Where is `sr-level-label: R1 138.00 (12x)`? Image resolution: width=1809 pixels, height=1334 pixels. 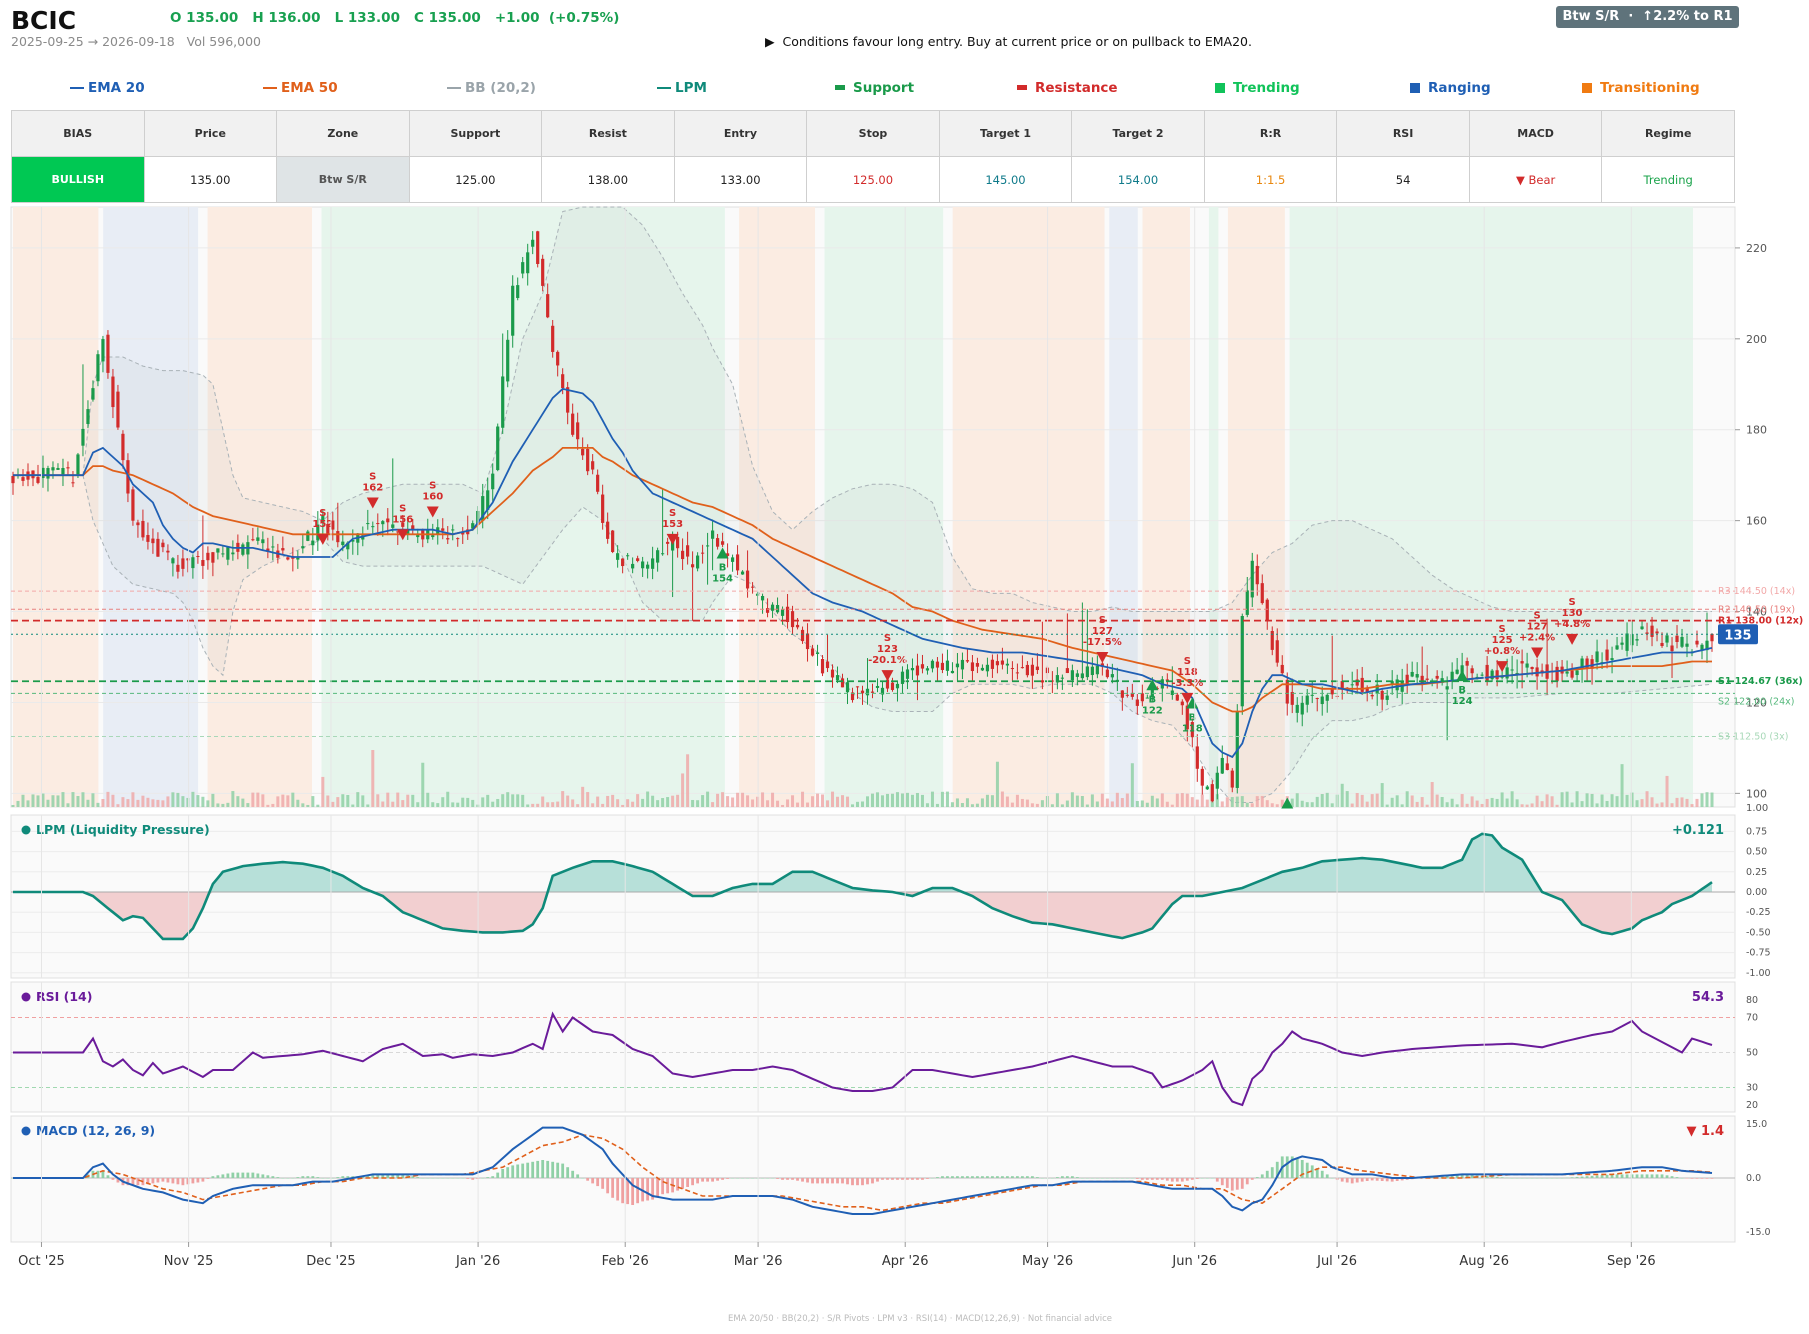
sr-level-label: R1 138.00 (12x) is located at coordinates (1760, 621).